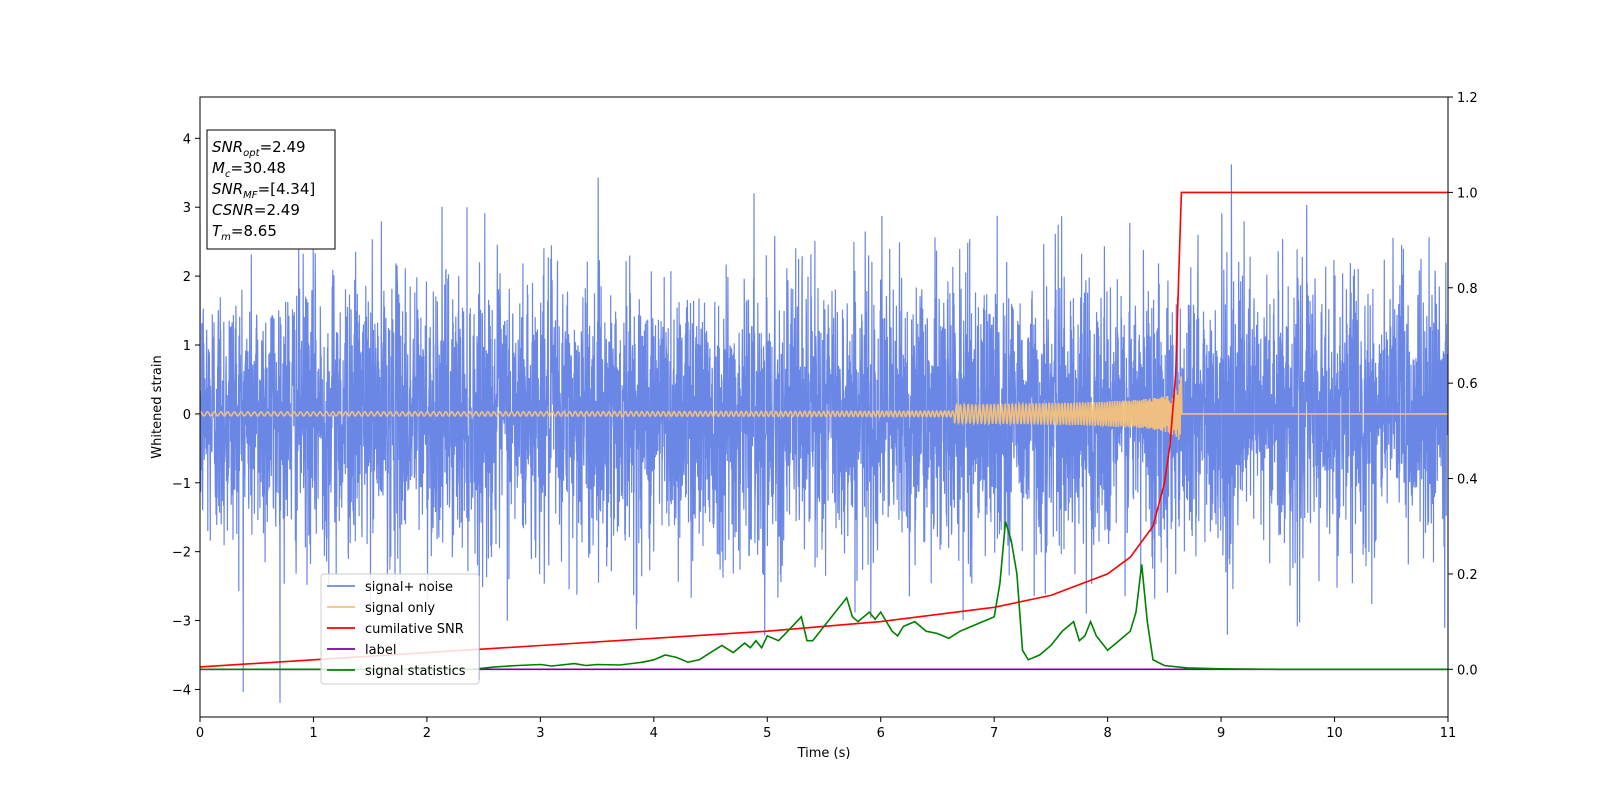  Describe the element at coordinates (1221, 733) in the screenshot. I see `x-tick-label: 9` at that location.